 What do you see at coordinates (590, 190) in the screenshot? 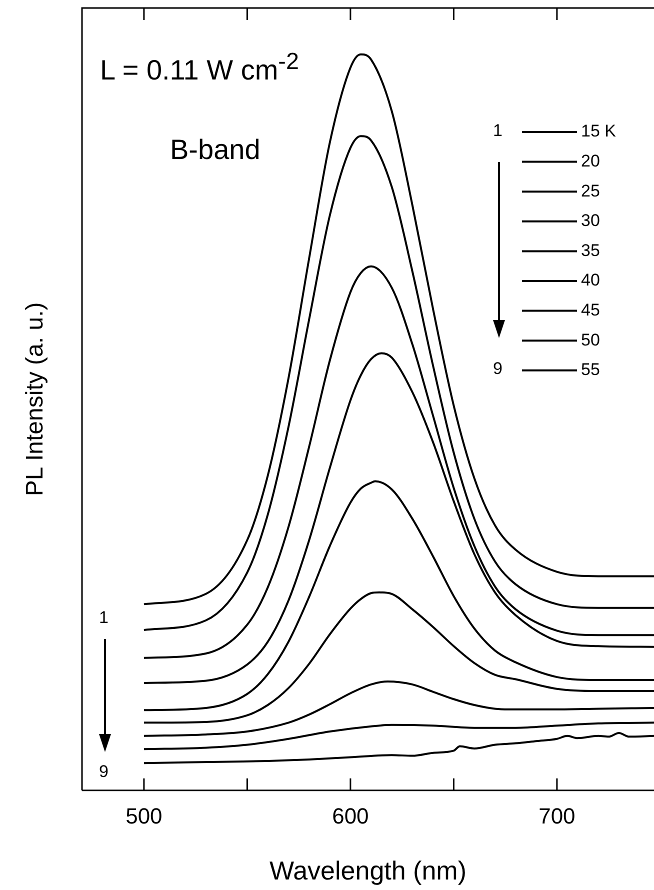
I see `legend-label: 25` at bounding box center [590, 190].